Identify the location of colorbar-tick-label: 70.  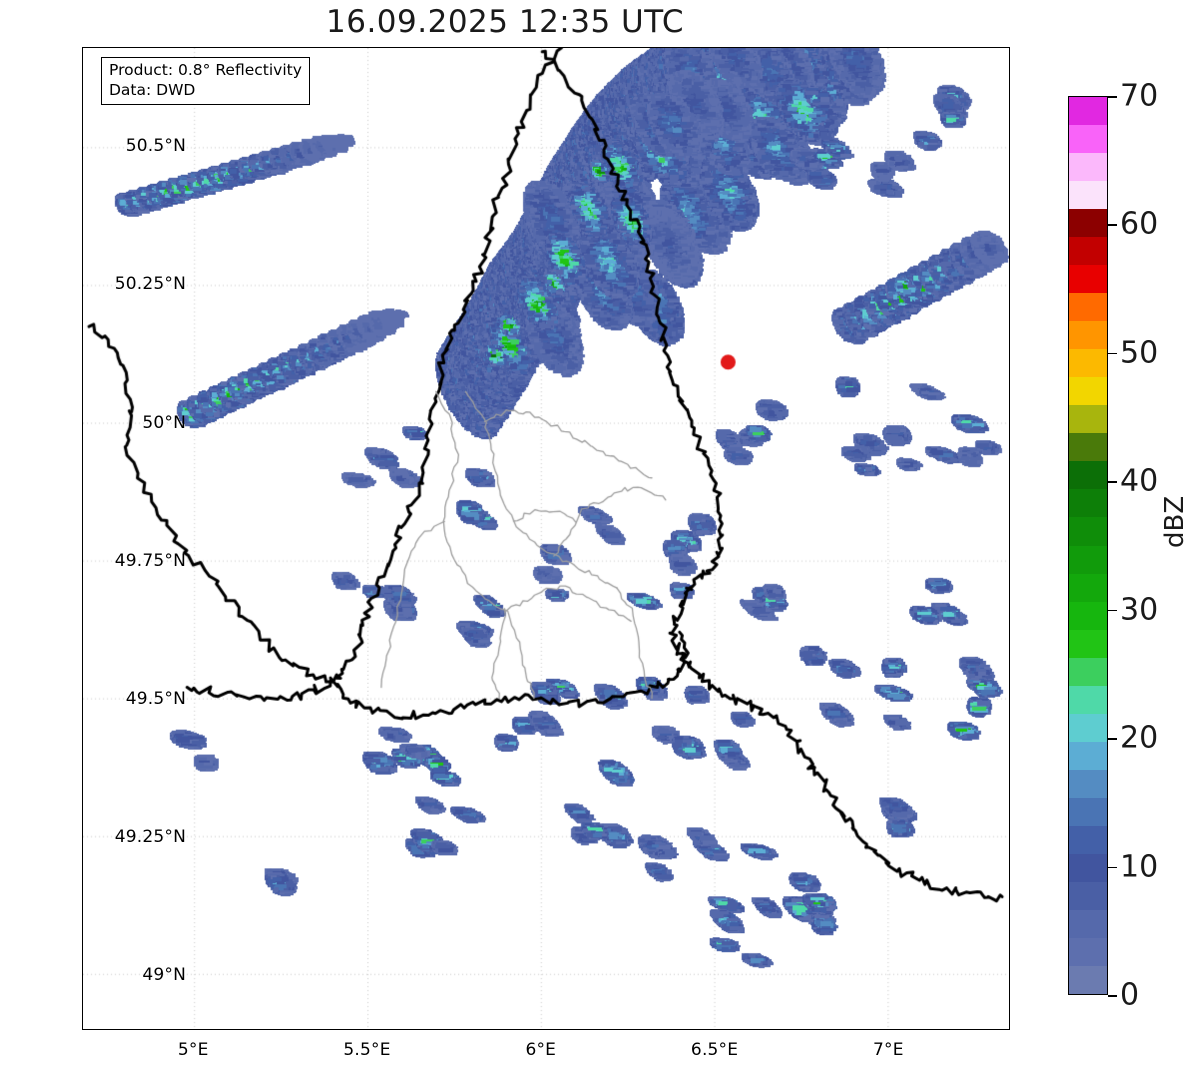
(1139, 96).